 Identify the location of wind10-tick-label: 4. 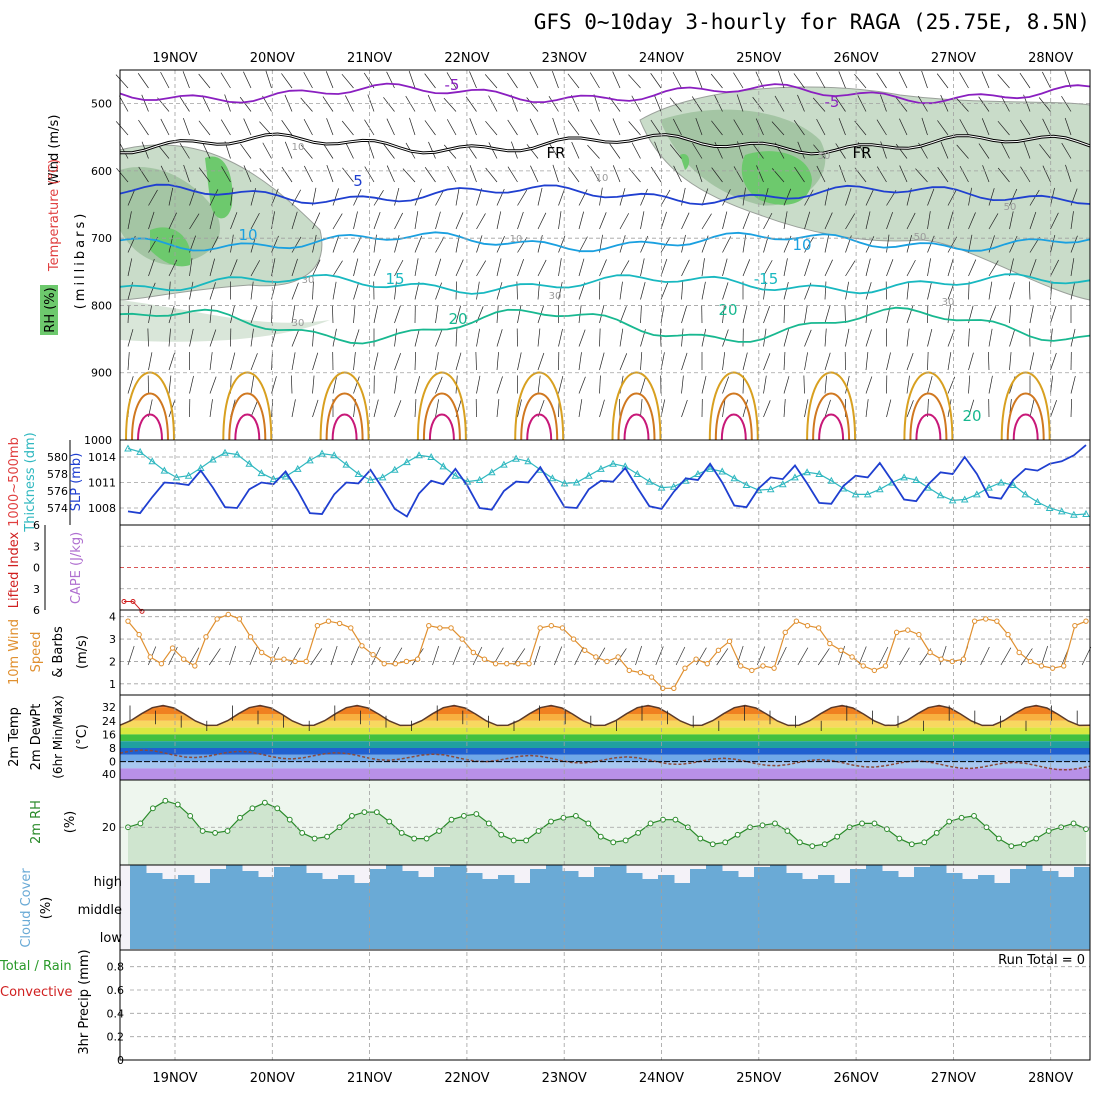
(112, 617).